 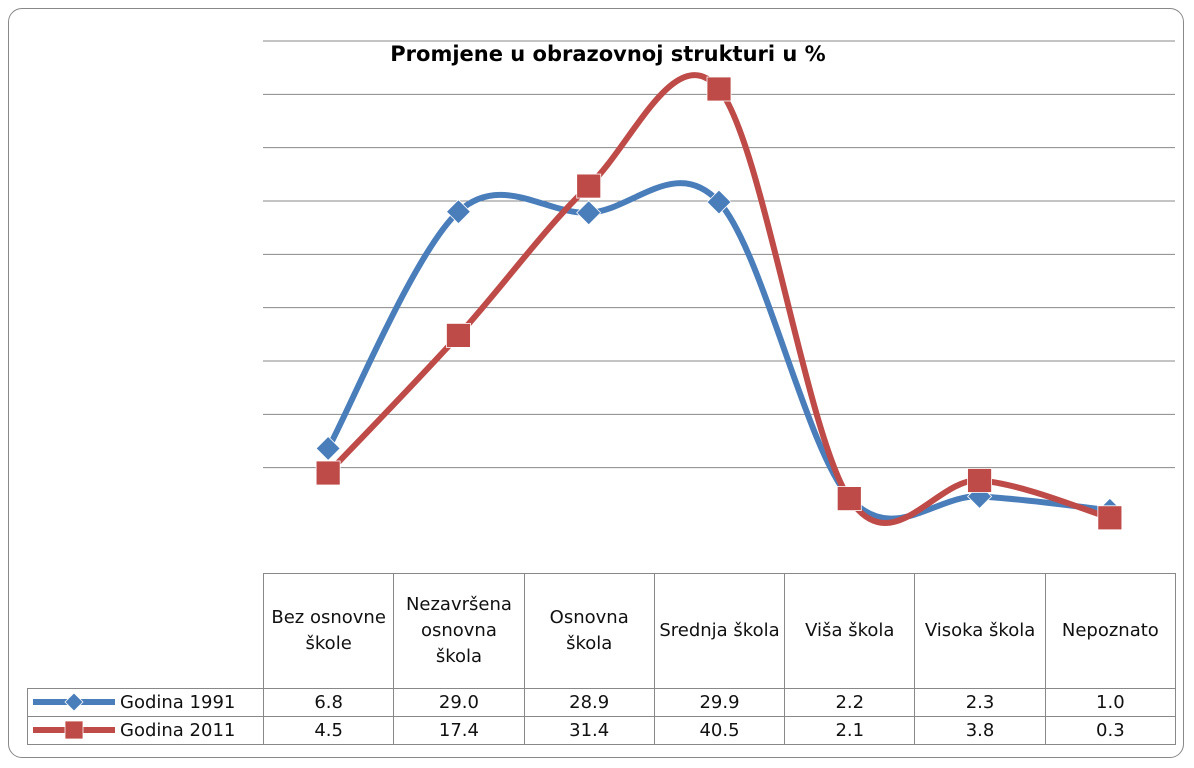 I want to click on table-value: 0.3, so click(x=1110, y=730).